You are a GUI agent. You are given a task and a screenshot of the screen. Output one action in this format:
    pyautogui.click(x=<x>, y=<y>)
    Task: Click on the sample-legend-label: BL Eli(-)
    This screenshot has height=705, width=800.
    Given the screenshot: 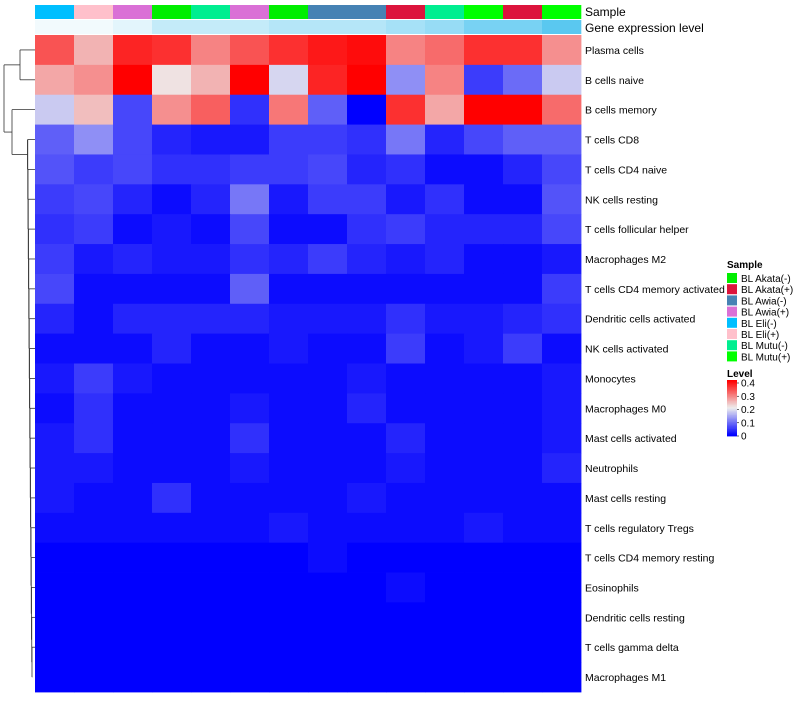 What is the action you would take?
    pyautogui.click(x=759, y=324)
    